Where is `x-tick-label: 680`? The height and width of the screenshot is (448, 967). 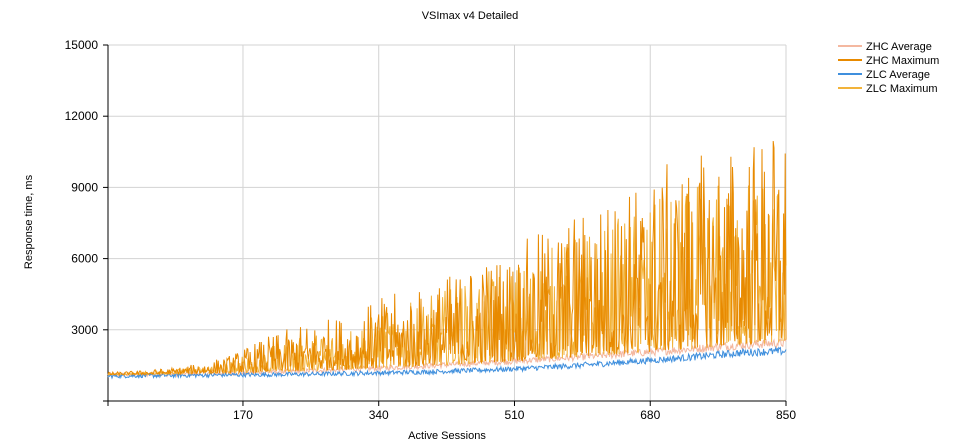
x-tick-label: 680 is located at coordinates (650, 415).